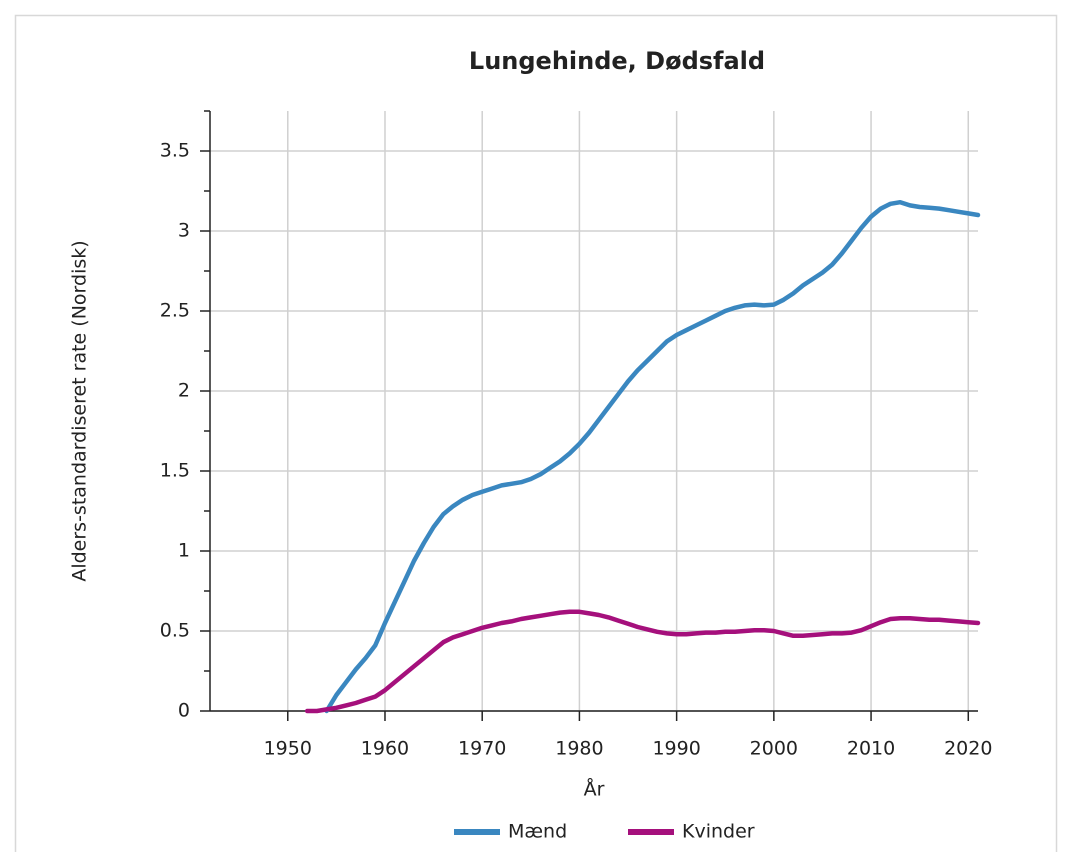 The image size is (1072, 852). What do you see at coordinates (537, 832) in the screenshot?
I see `legend-label: Mænd` at bounding box center [537, 832].